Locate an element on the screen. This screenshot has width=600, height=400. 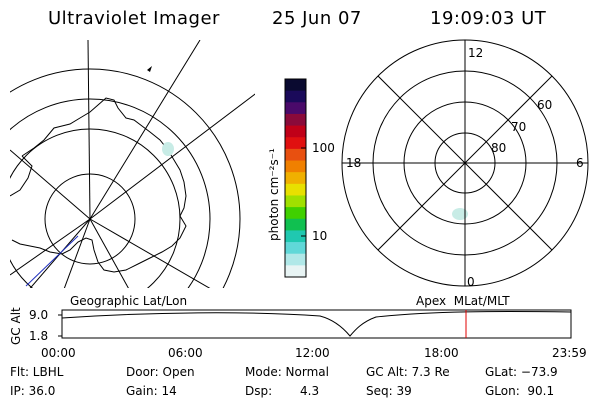
altitude-curve is located at coordinates (316, 324).